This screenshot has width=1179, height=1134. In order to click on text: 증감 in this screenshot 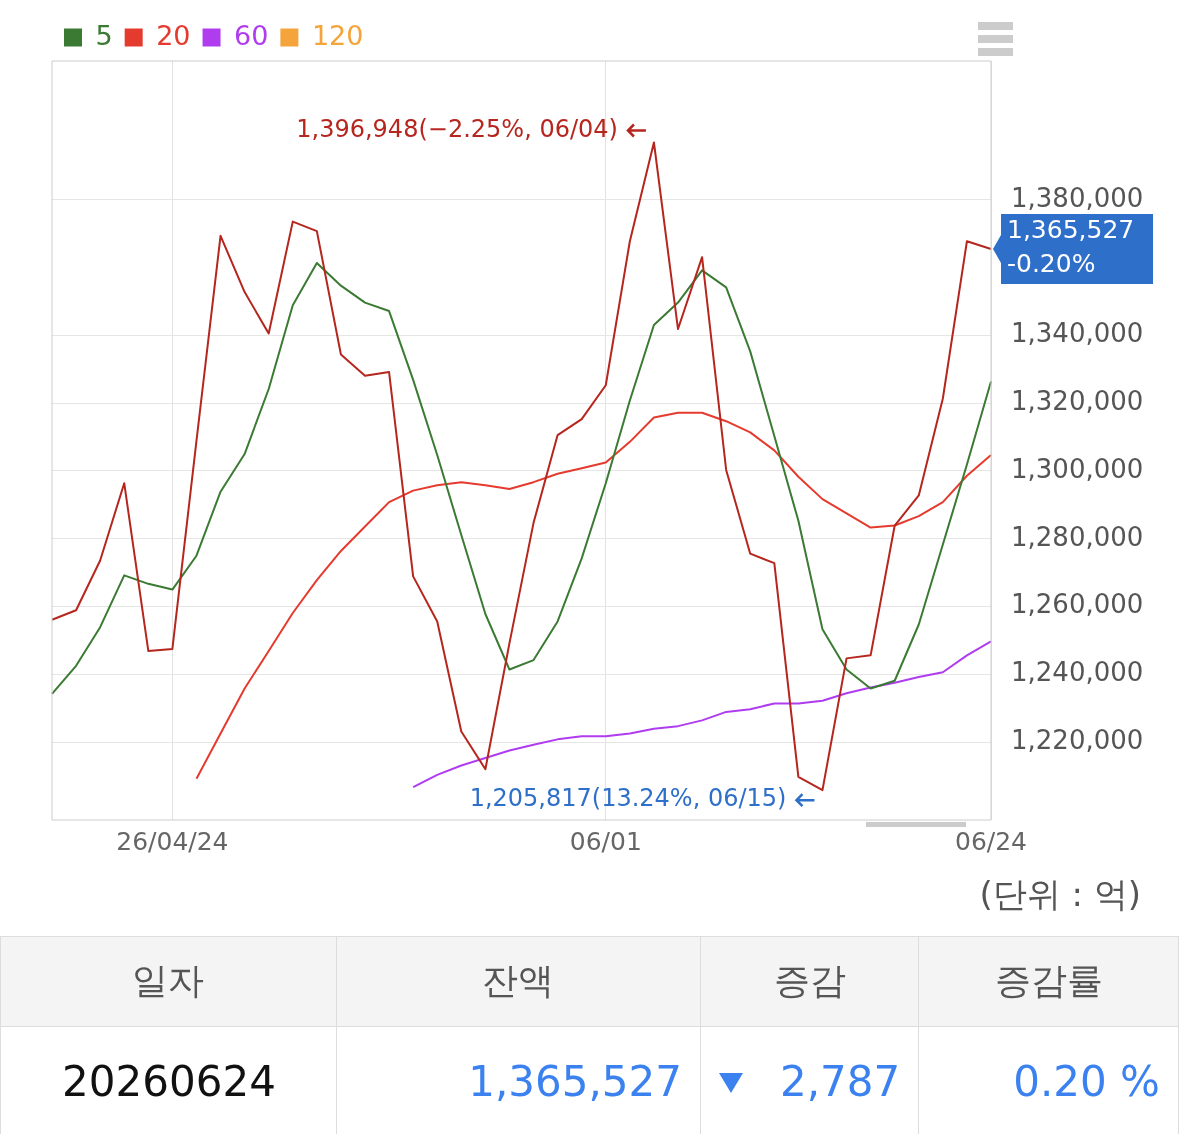, I will do `click(809, 981)`.